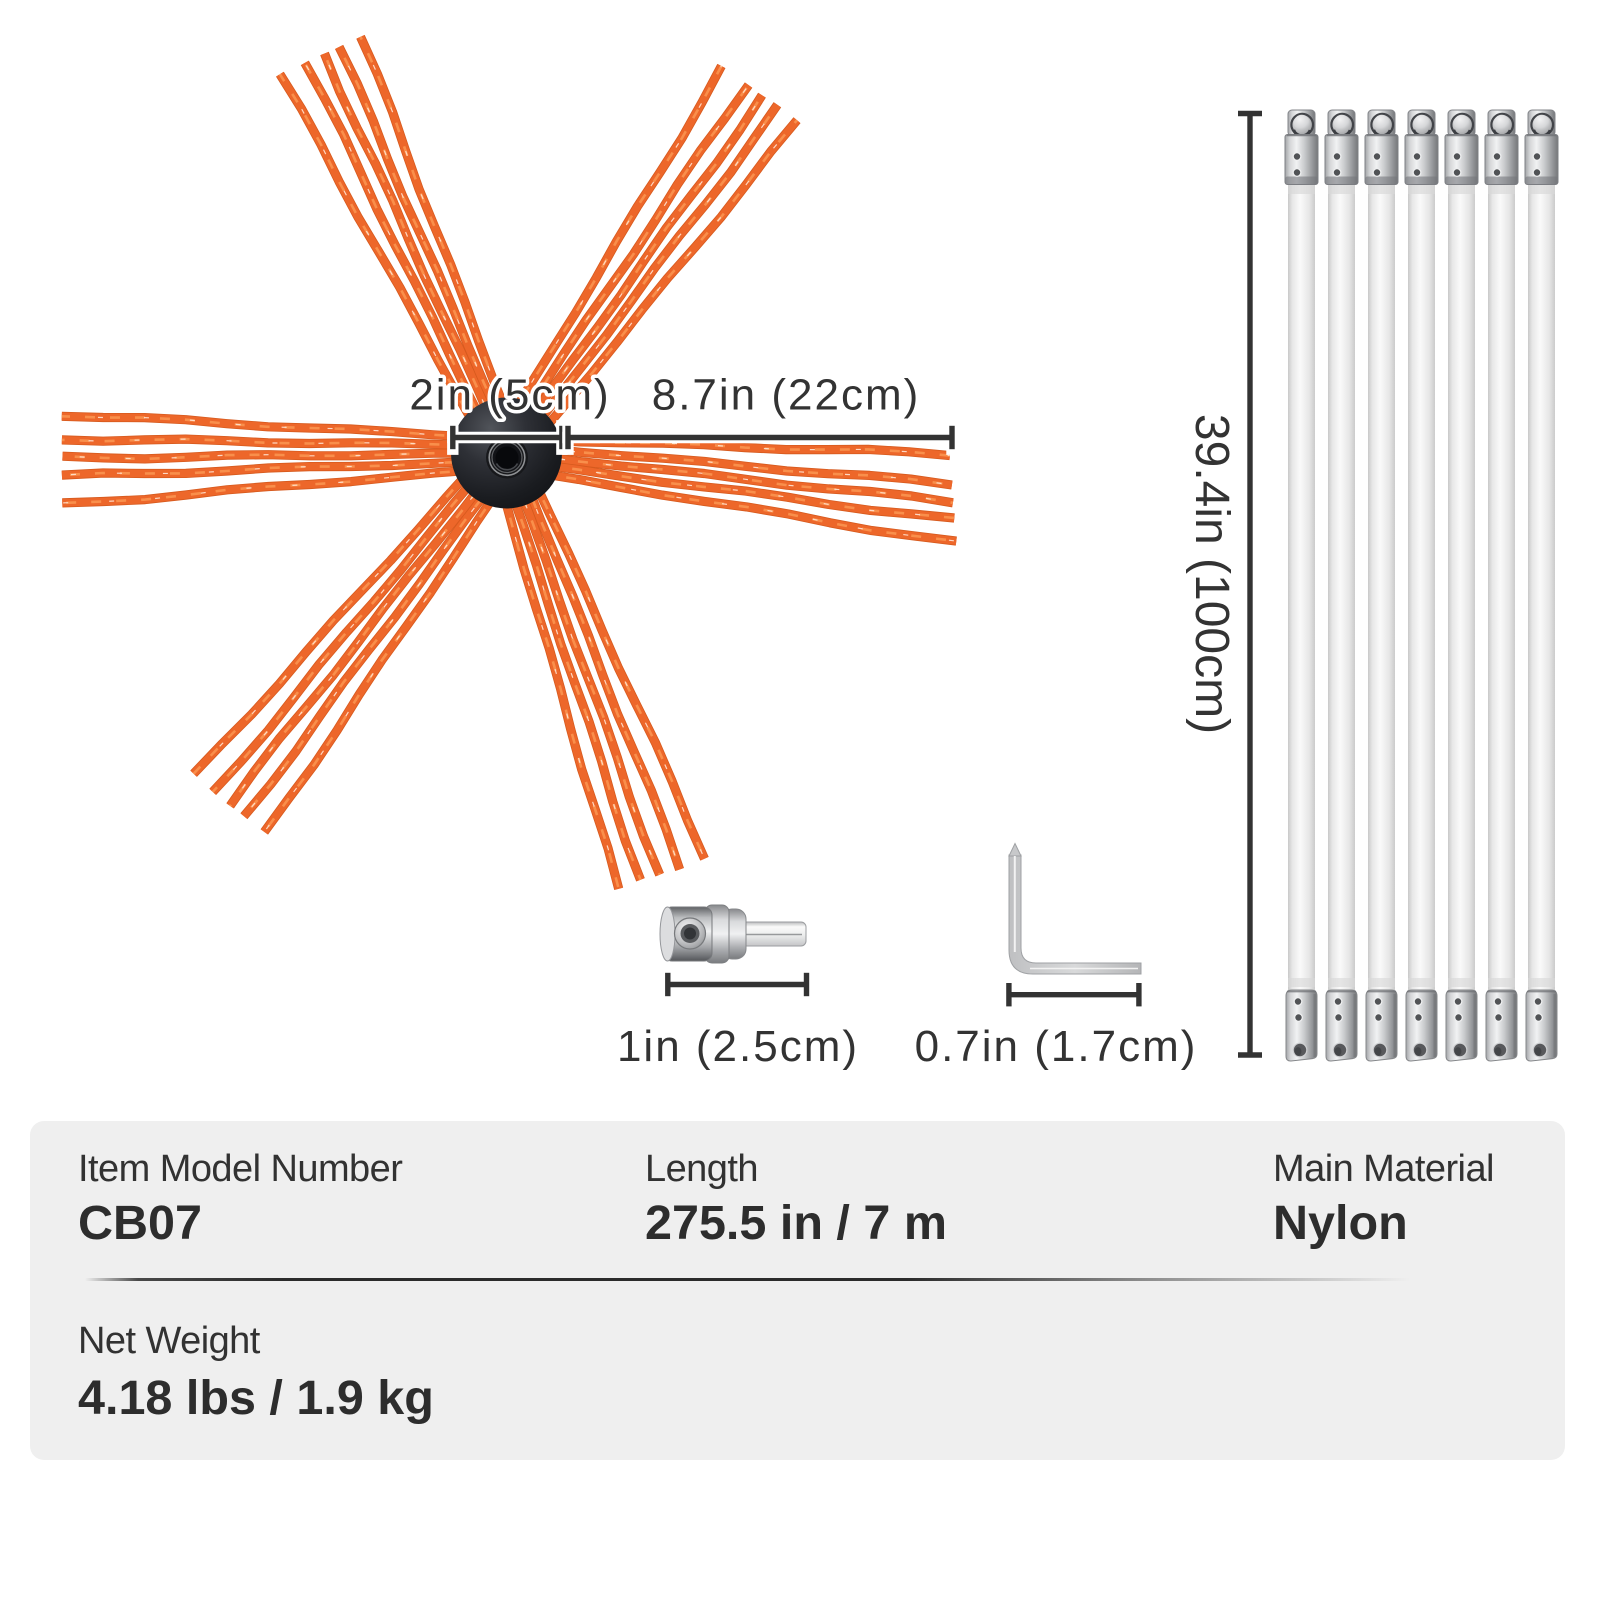  Describe the element at coordinates (1056, 1046) in the screenshot. I see `svg-text: 0.7in (1.7cm)` at that location.